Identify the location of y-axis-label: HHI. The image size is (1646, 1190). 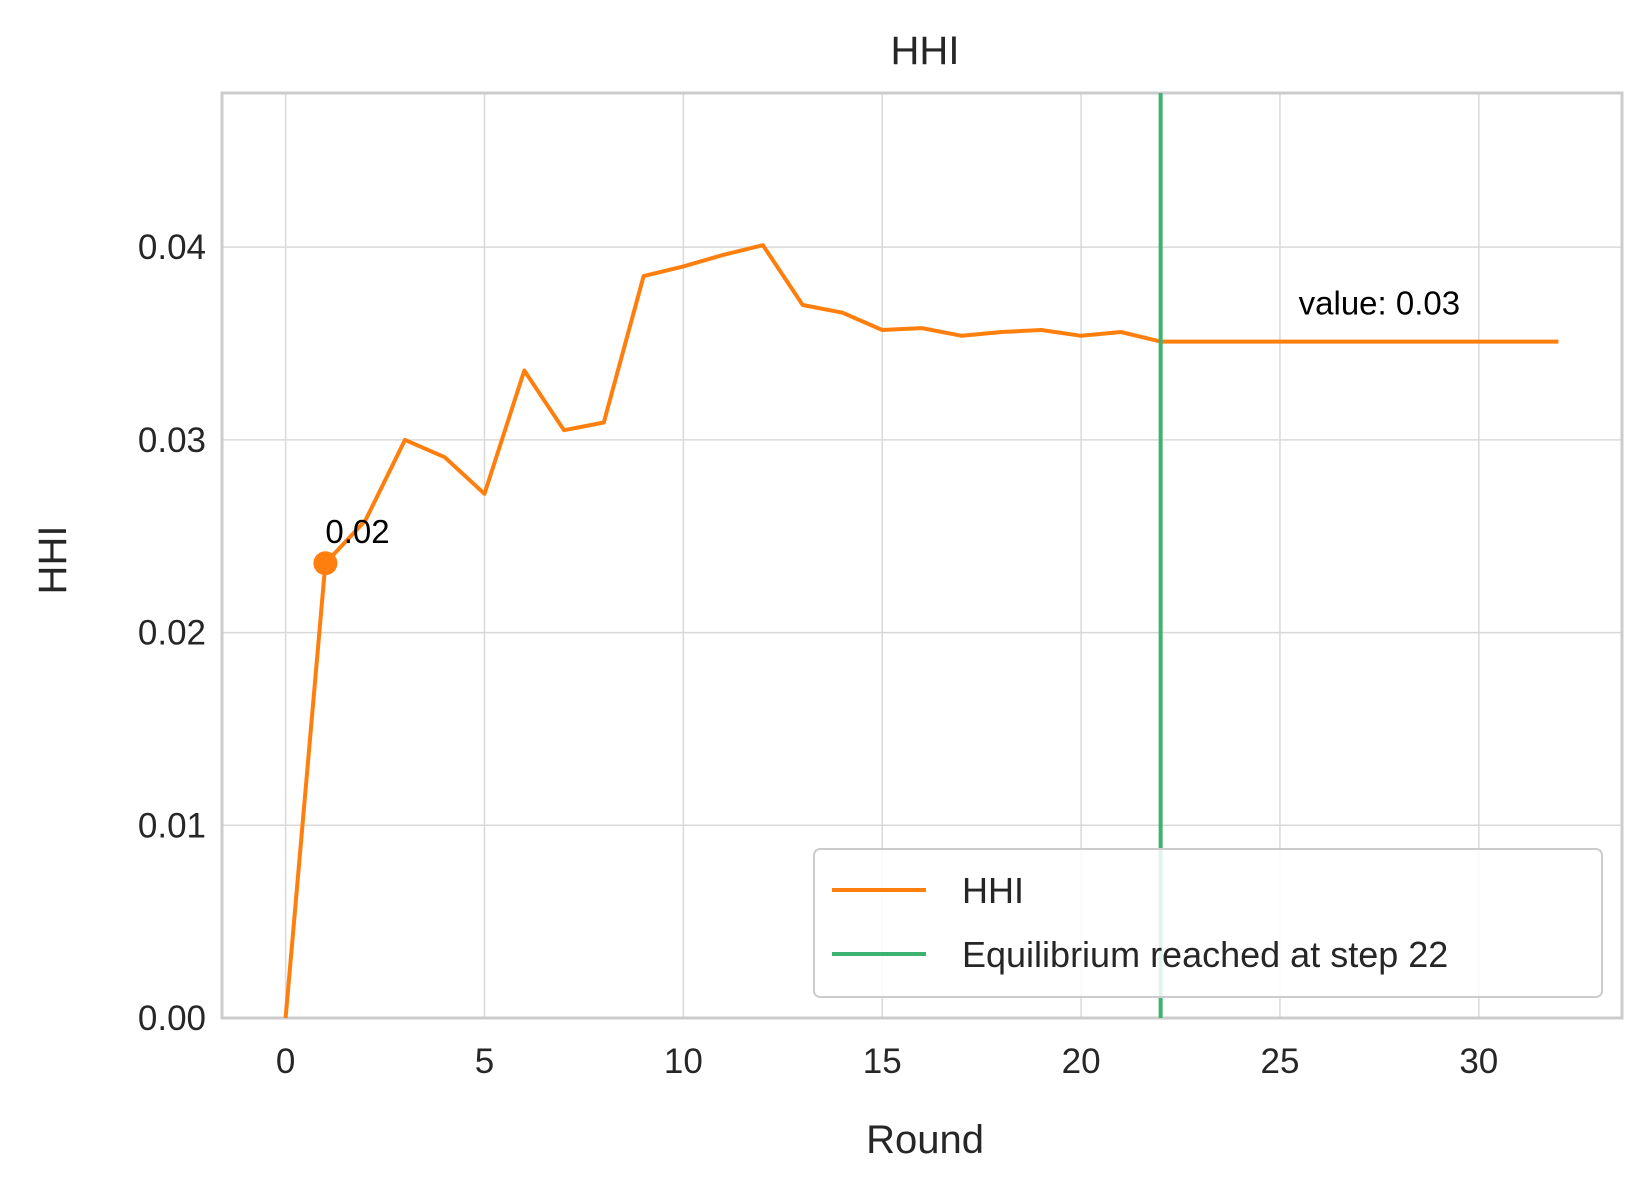
(53, 560).